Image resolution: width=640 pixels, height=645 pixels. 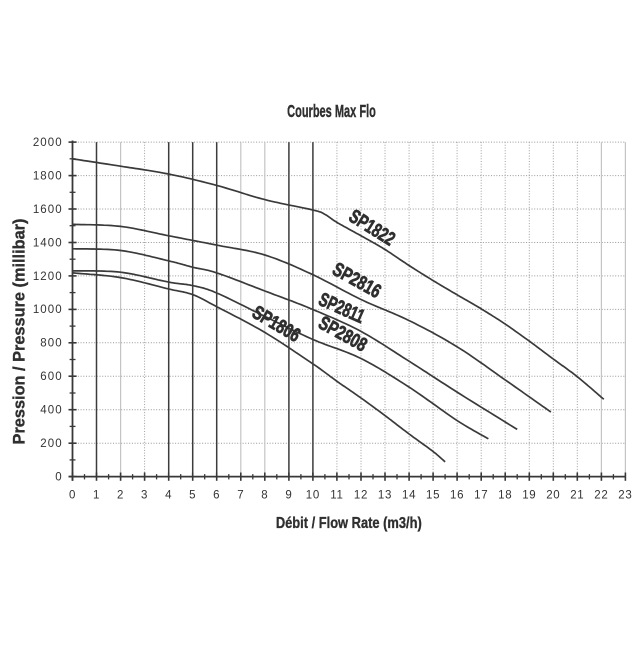 I want to click on svg-text: 5, so click(x=192, y=495).